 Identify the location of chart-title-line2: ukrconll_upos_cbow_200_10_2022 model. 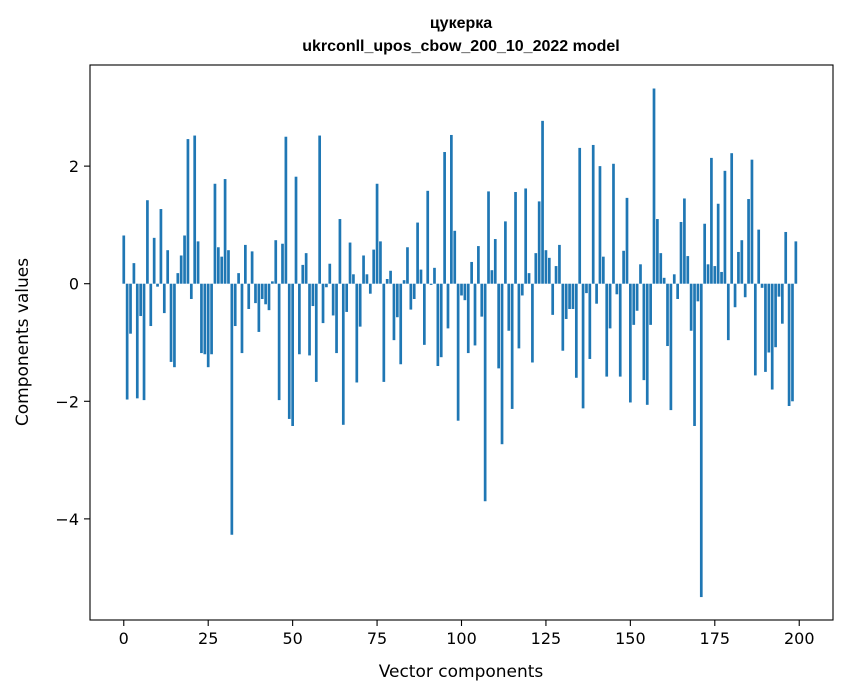
(460, 46).